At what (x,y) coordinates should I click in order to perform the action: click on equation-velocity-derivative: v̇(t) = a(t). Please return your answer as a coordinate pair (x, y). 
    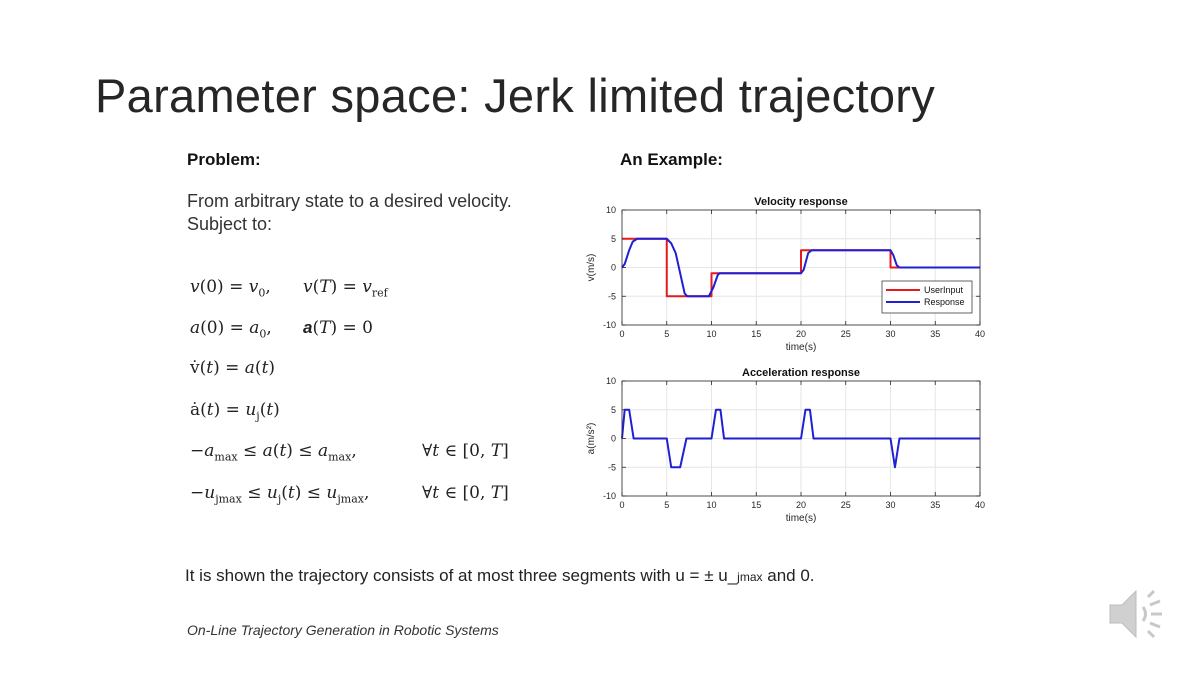
    Looking at the image, I should click on (233, 368).